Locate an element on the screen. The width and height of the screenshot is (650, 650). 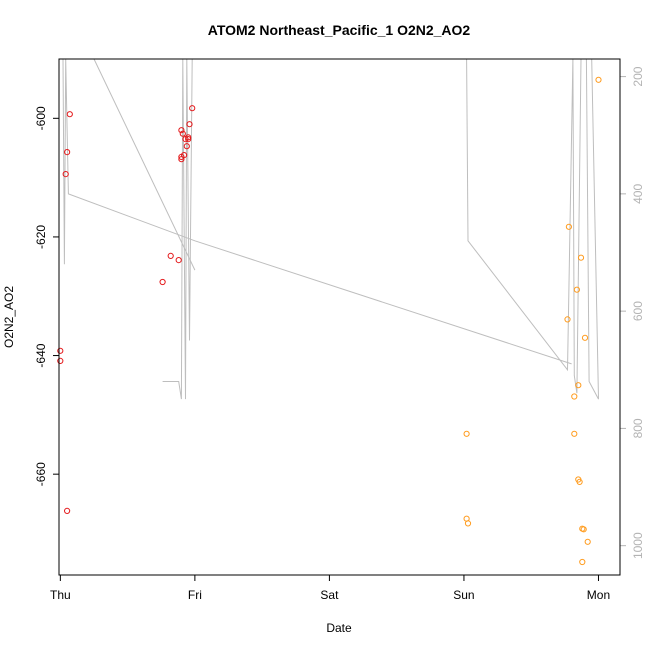
x-tick-label-3: Sun is located at coordinates (463, 595).